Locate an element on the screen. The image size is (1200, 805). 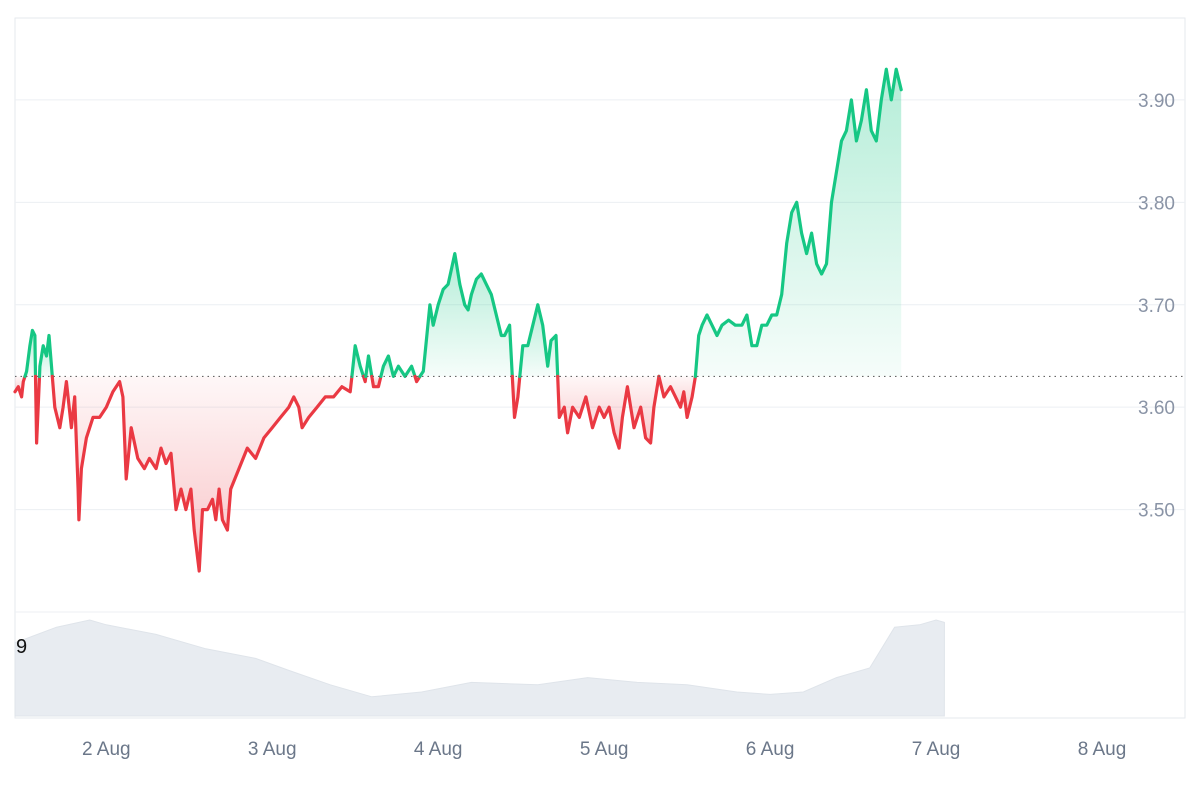
x-axis-ticks: 2 Aug 3 Aug 4 Aug 5 Aug 6 Aug 7 Aug 8 Aug is located at coordinates (604, 749).